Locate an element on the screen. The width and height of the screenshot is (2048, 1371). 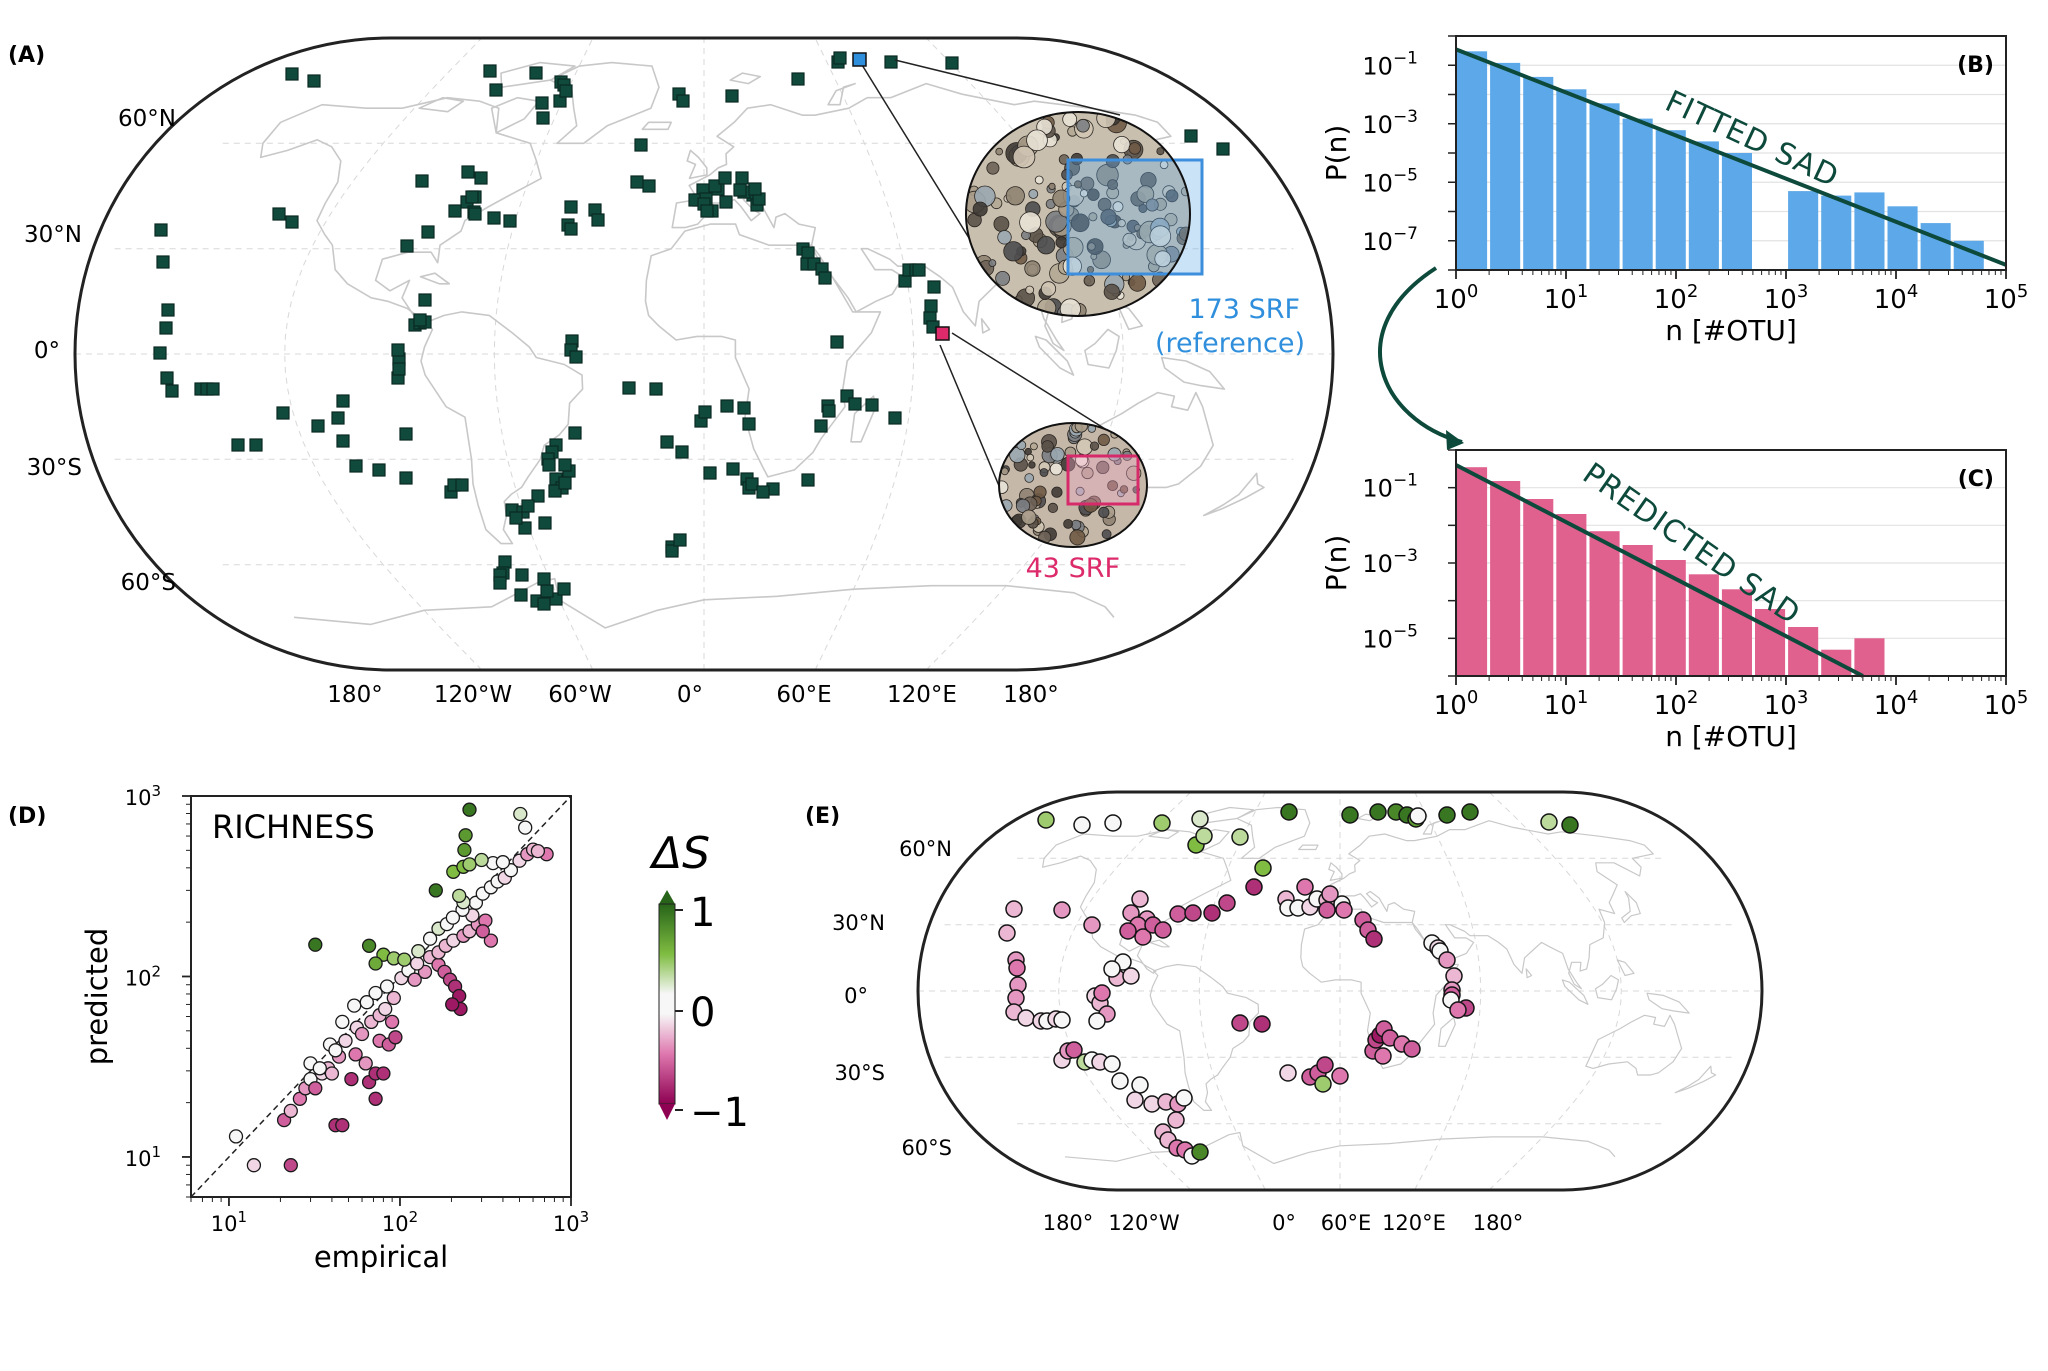
colorbar-tick-zero: 0 is located at coordinates (702, 1013).